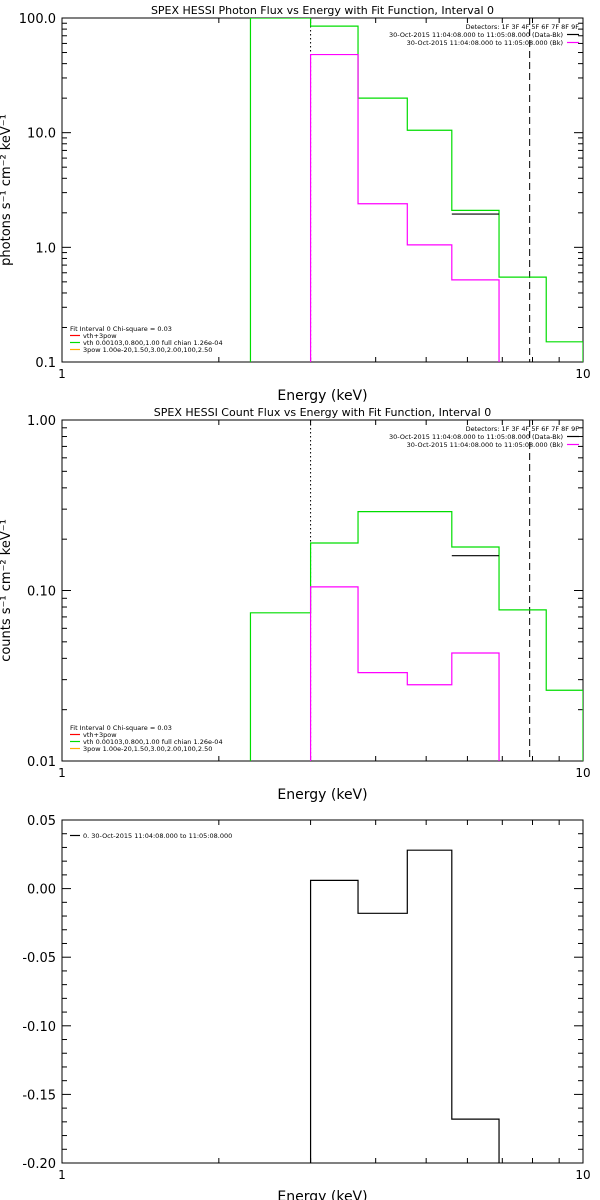 This screenshot has height=1200, width=600. I want to click on y-tick-label: 1.00, so click(41, 421).